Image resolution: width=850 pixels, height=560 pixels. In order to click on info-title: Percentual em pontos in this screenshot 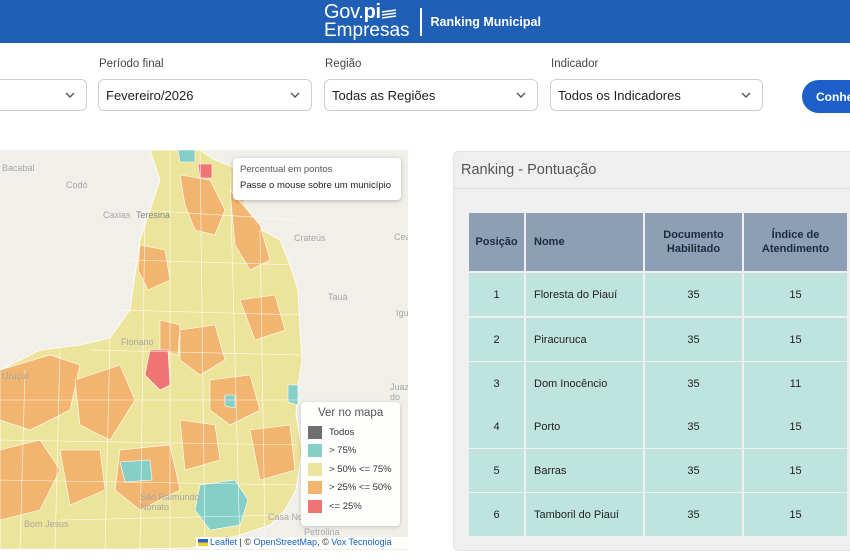, I will do `click(286, 169)`.